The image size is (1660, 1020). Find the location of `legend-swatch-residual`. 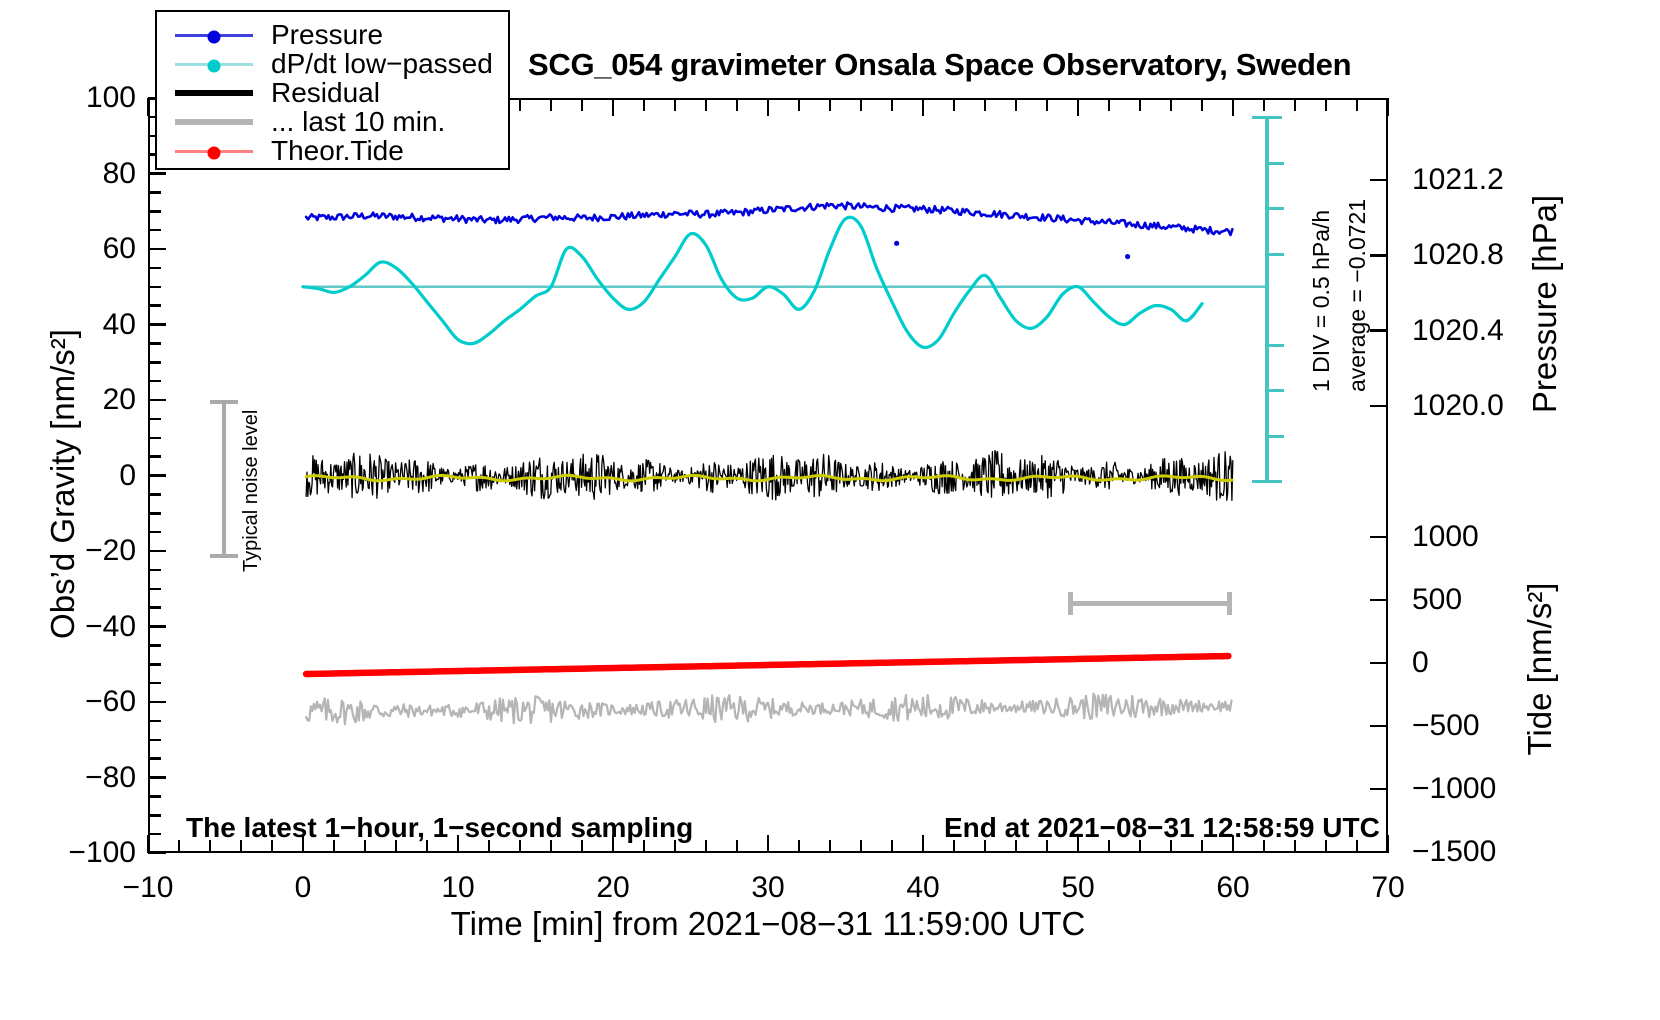

legend-swatch-residual is located at coordinates (214, 93).